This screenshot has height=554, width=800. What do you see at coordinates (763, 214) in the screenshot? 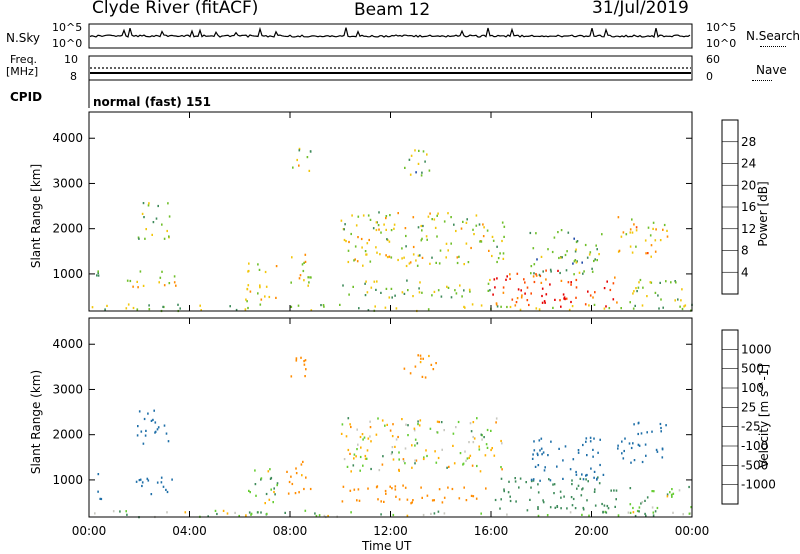
I see `power-colorbar-label: Power [dB]` at bounding box center [763, 214].